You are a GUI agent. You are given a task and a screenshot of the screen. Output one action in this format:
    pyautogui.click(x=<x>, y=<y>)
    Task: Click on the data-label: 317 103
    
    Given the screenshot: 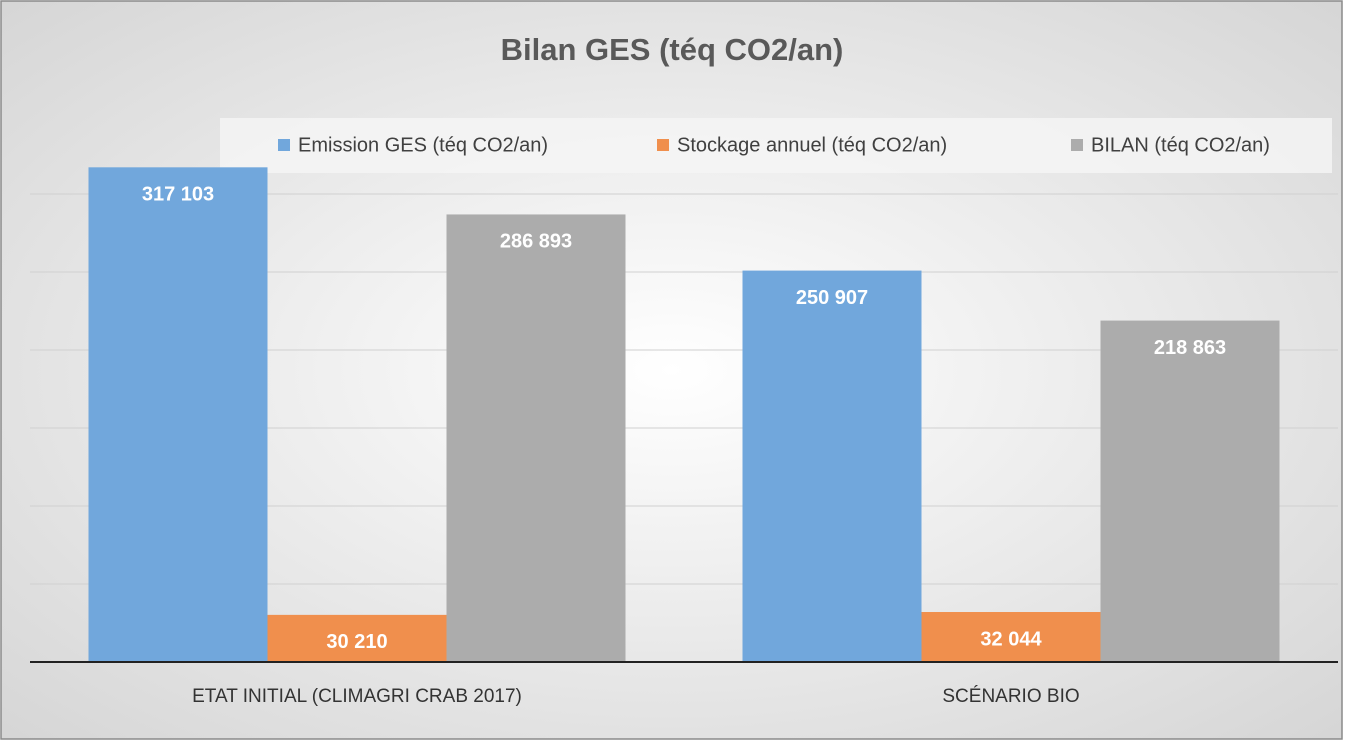 What is the action you would take?
    pyautogui.click(x=178, y=195)
    